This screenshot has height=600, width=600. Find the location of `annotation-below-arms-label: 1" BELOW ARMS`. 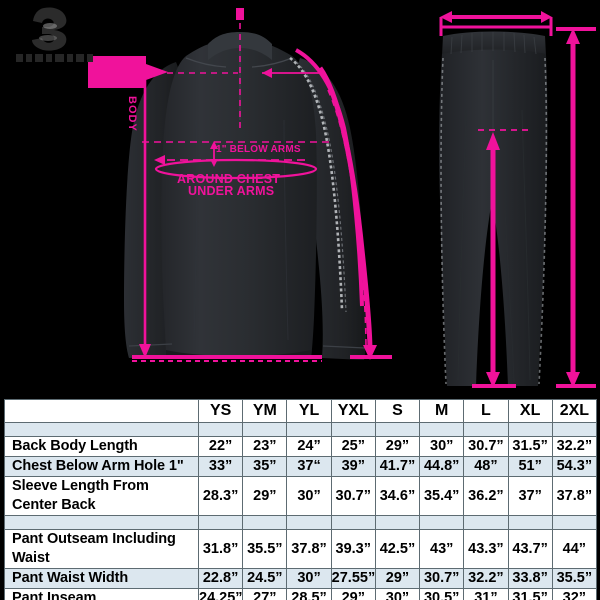

annotation-below-arms-label: 1" BELOW ARMS is located at coordinates (258, 149).